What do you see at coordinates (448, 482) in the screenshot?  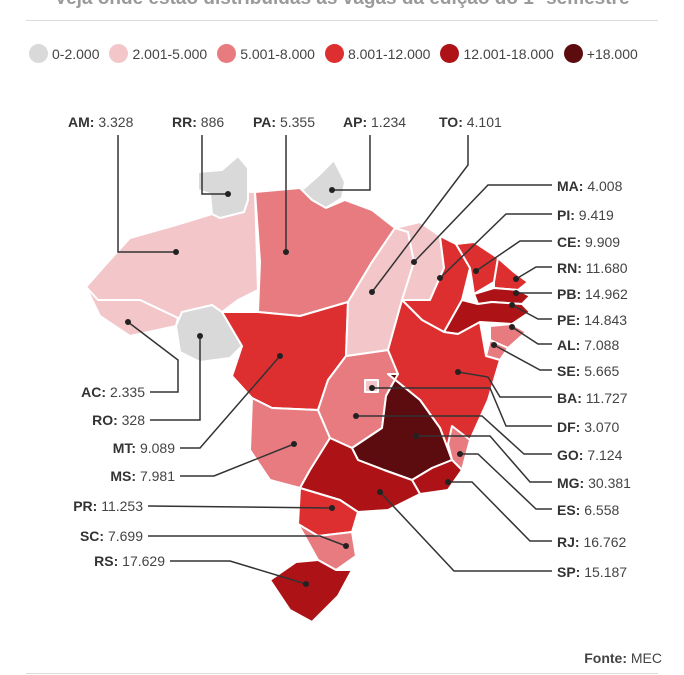 I see `leader-dot-rj` at bounding box center [448, 482].